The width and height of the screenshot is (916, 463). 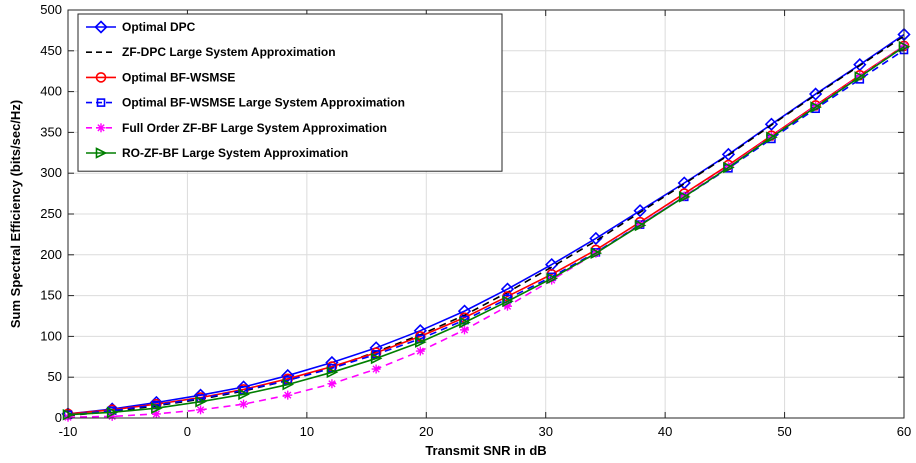 What do you see at coordinates (68, 431) in the screenshot?
I see `x-tick-label: -10` at bounding box center [68, 431].